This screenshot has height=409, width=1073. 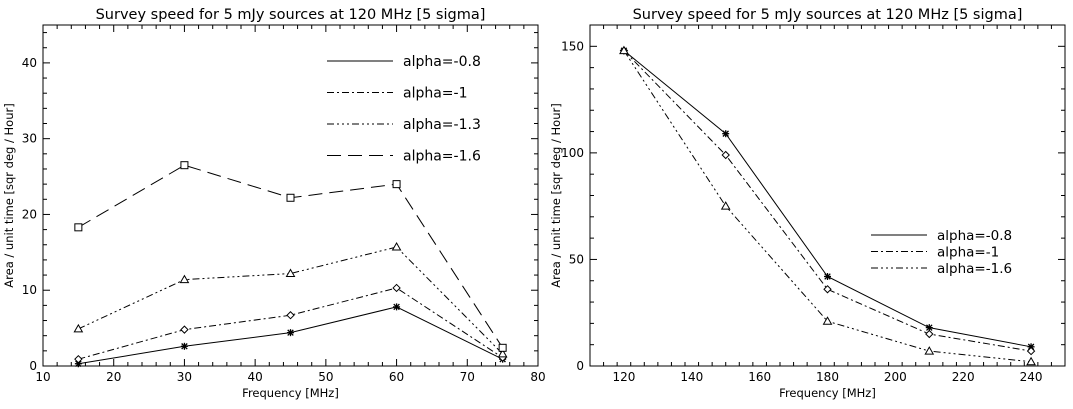 I want to click on y-tick-label: 150, so click(x=572, y=46).